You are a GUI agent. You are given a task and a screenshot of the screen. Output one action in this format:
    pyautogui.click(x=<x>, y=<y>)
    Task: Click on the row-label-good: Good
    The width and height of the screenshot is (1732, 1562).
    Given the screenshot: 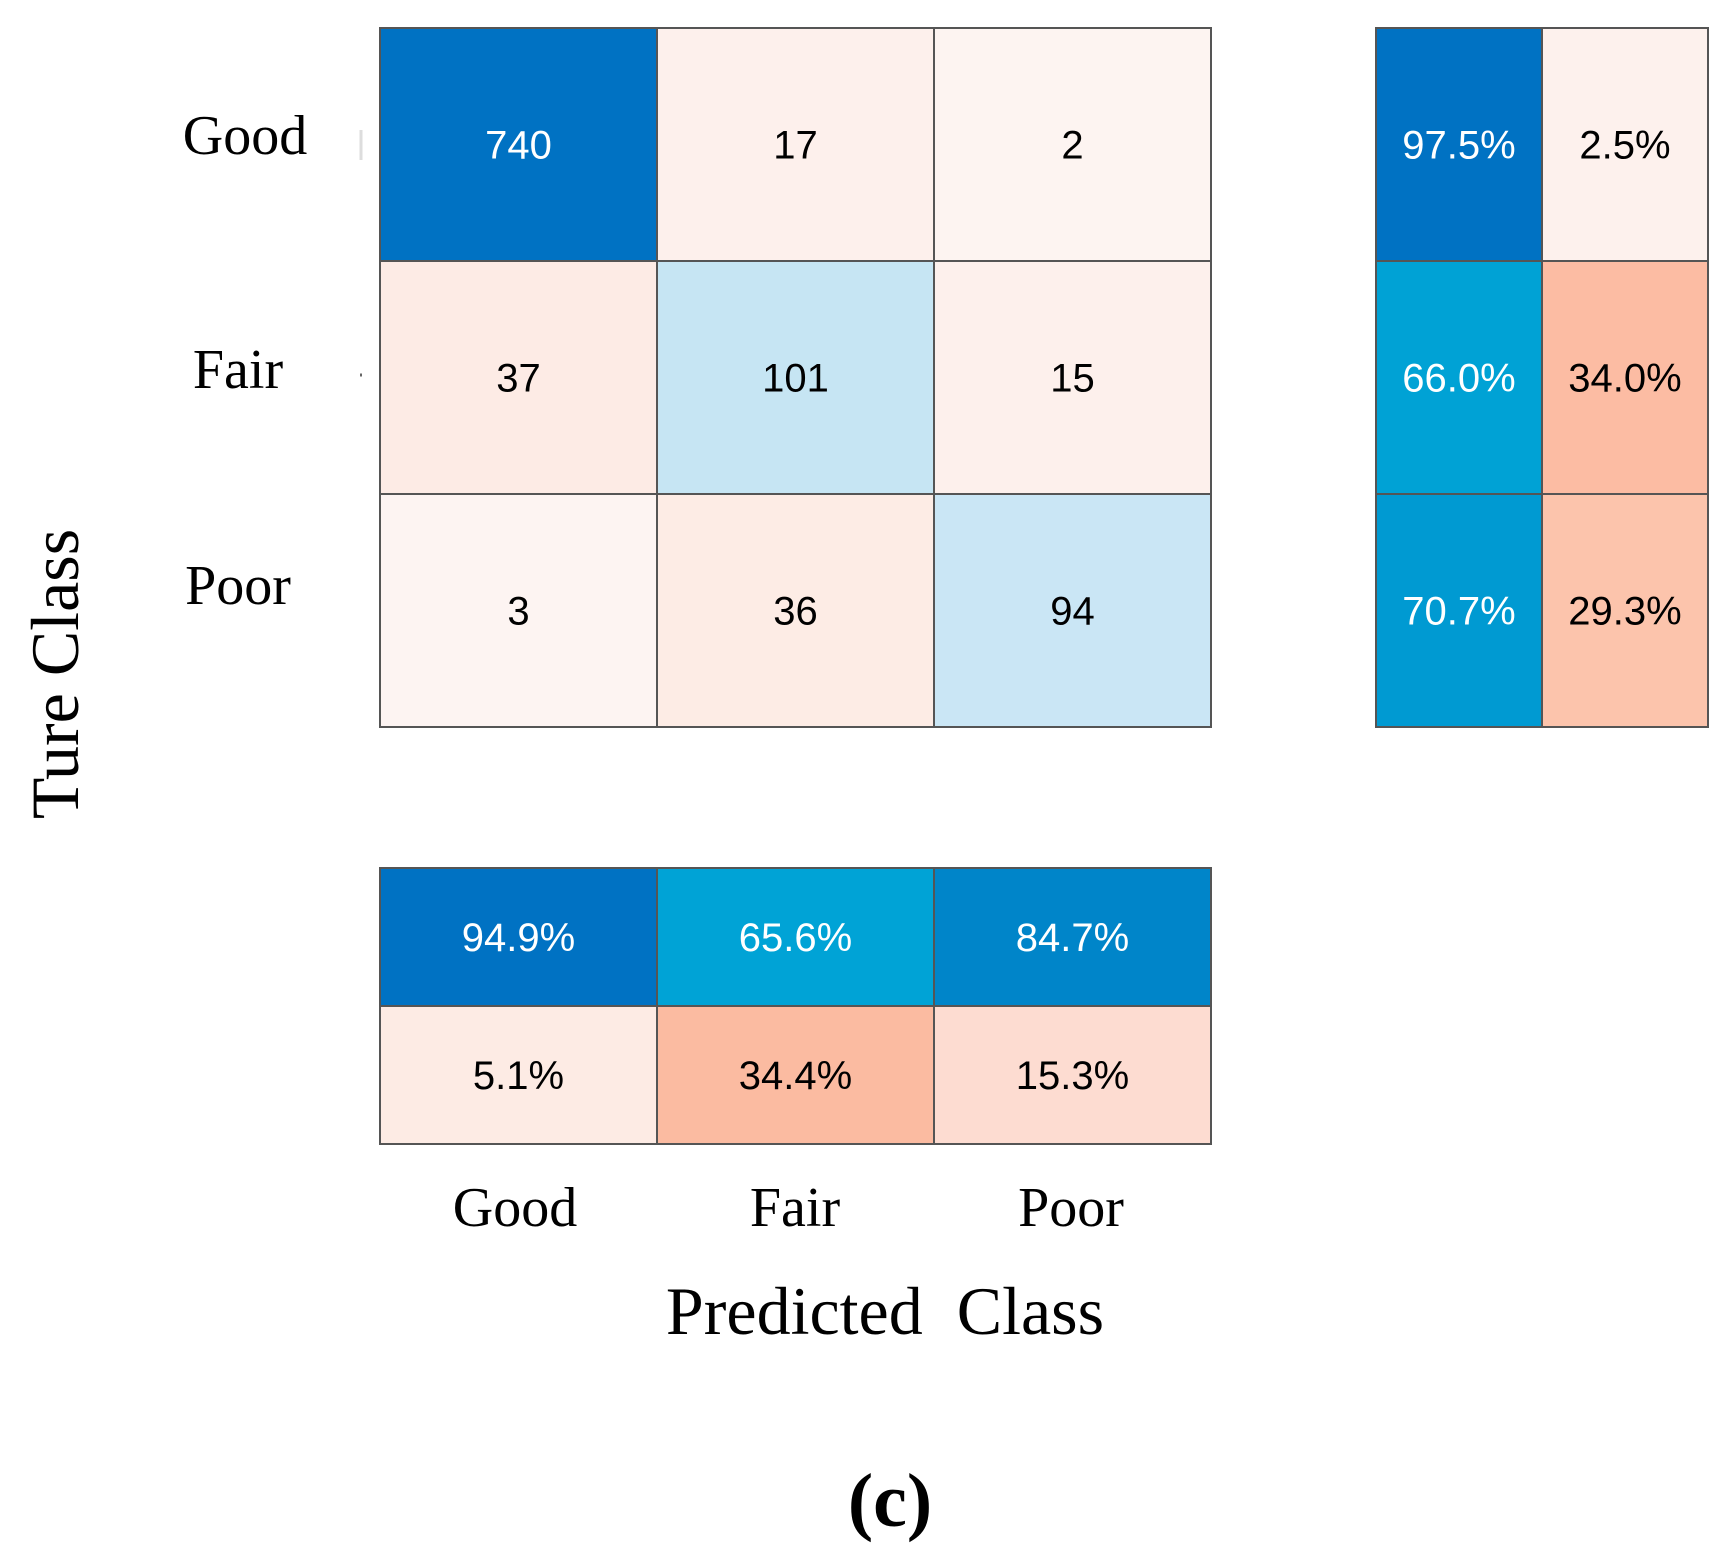 What is the action you would take?
    pyautogui.click(x=245, y=136)
    